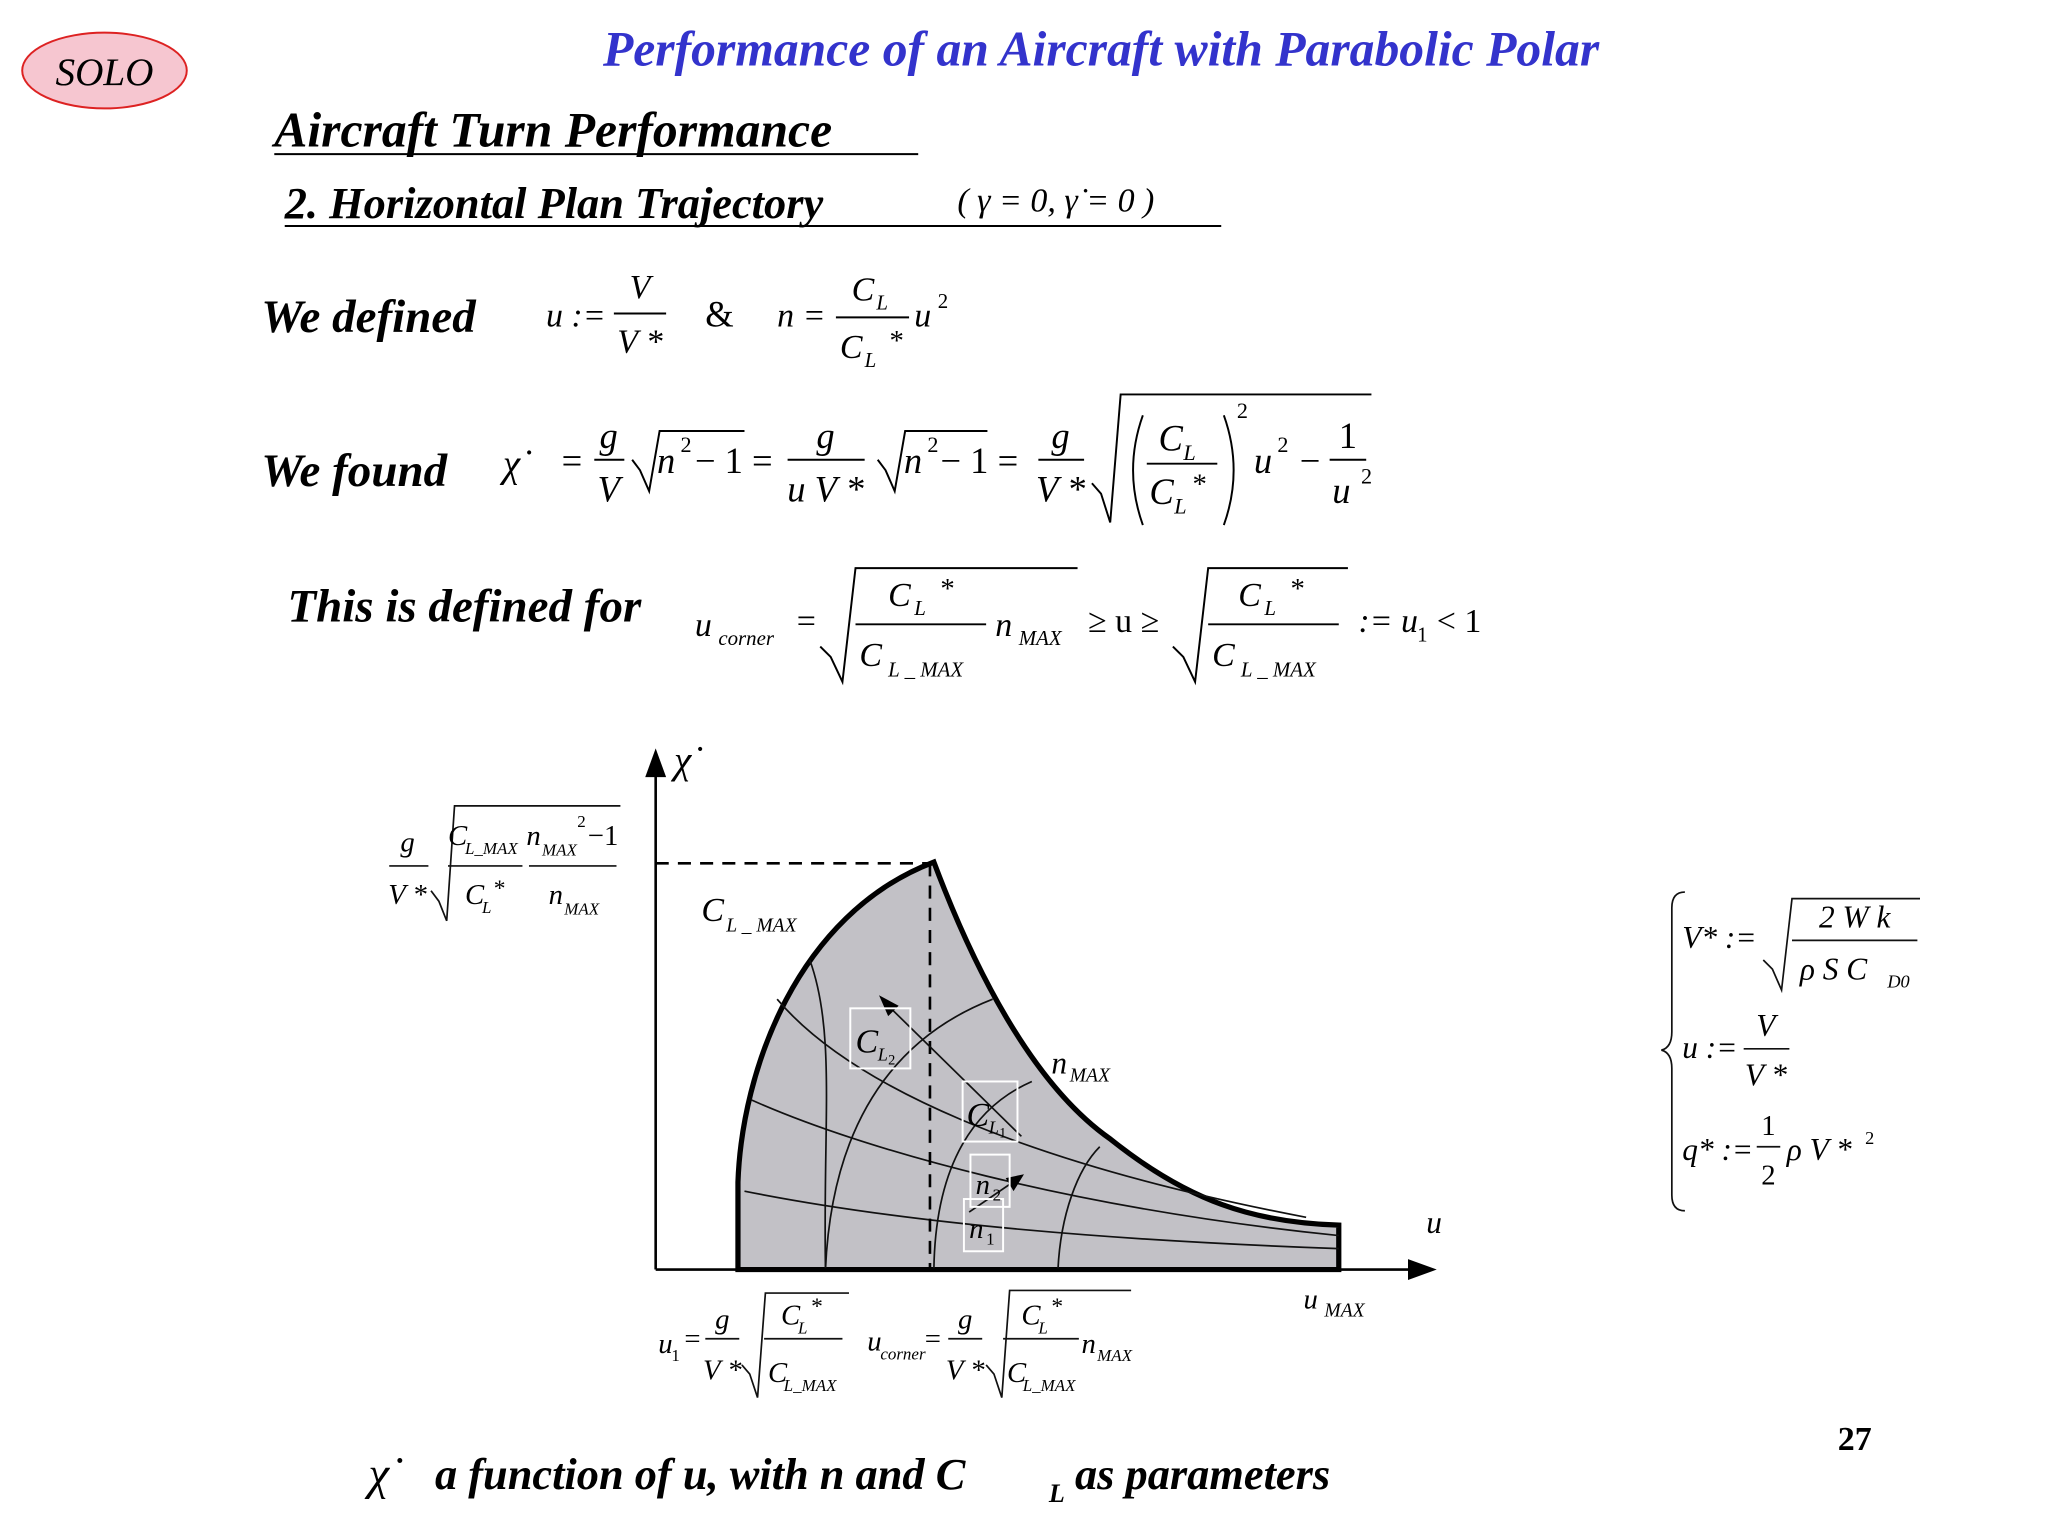 This screenshot has height=1536, width=2048. I want to click on text: This is defined for, so click(464, 607).